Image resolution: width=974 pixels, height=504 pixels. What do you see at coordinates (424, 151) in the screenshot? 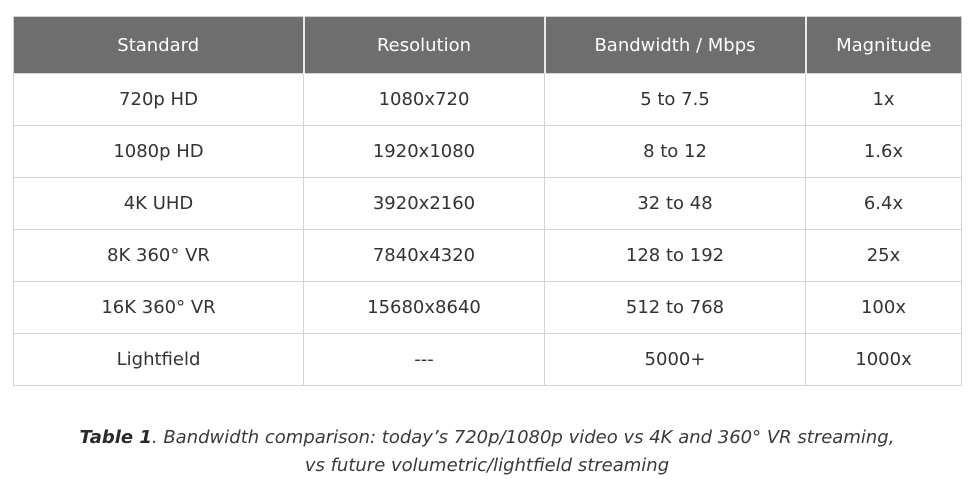
I see `cell-resolution: 1920x1080` at bounding box center [424, 151].